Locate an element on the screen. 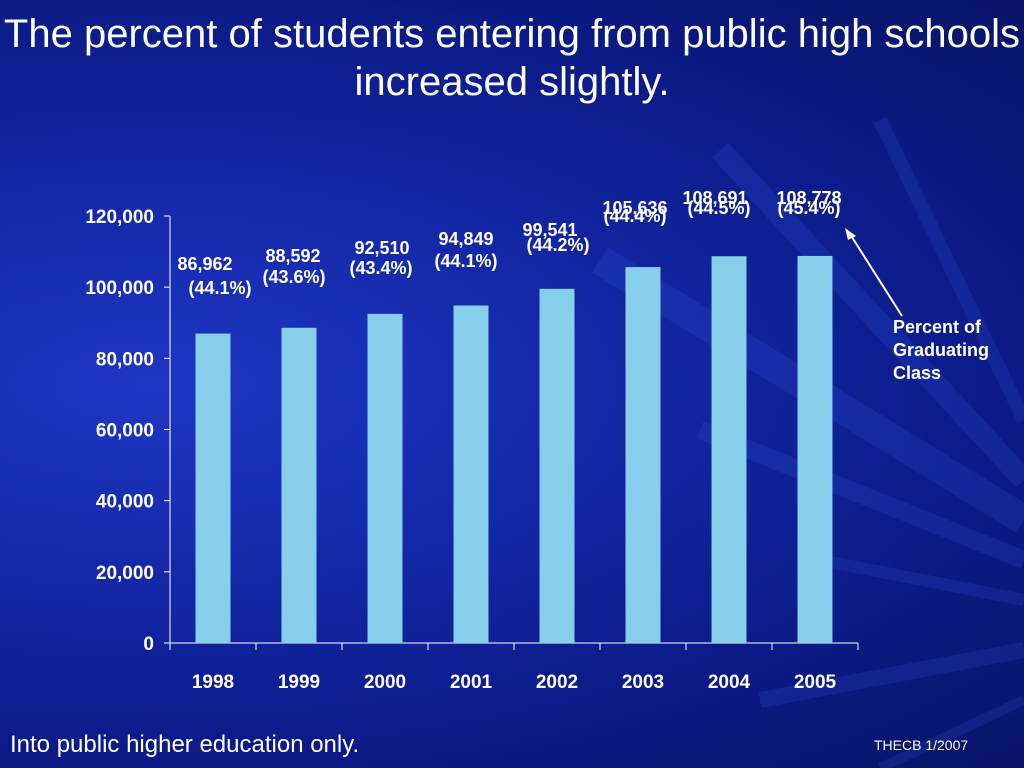  x-tick-label: 2004 is located at coordinates (729, 682).